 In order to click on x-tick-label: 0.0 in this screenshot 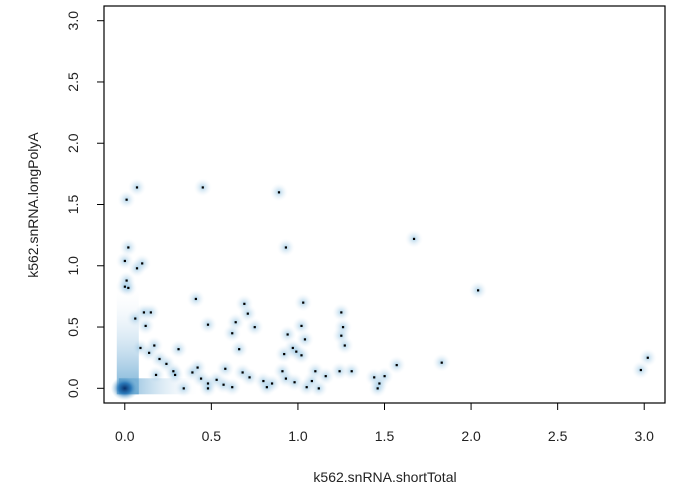, I will do `click(125, 436)`.